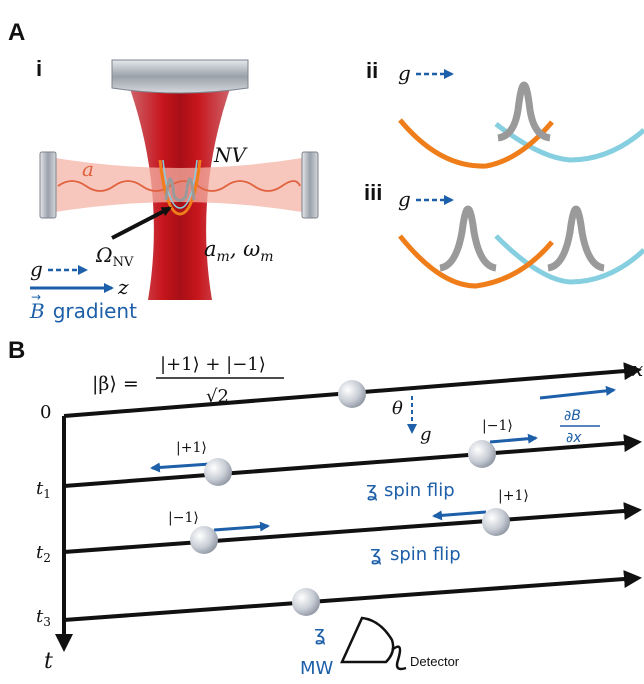  I want to click on z-axis-label: z, so click(123, 287).